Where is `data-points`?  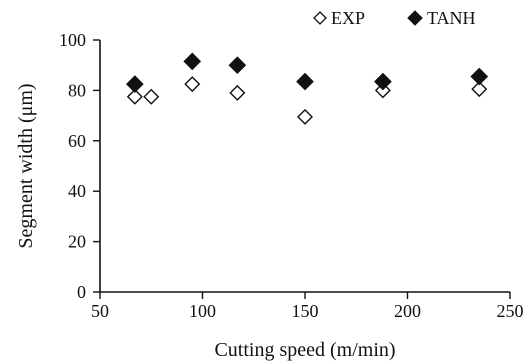
data-points is located at coordinates (307, 88).